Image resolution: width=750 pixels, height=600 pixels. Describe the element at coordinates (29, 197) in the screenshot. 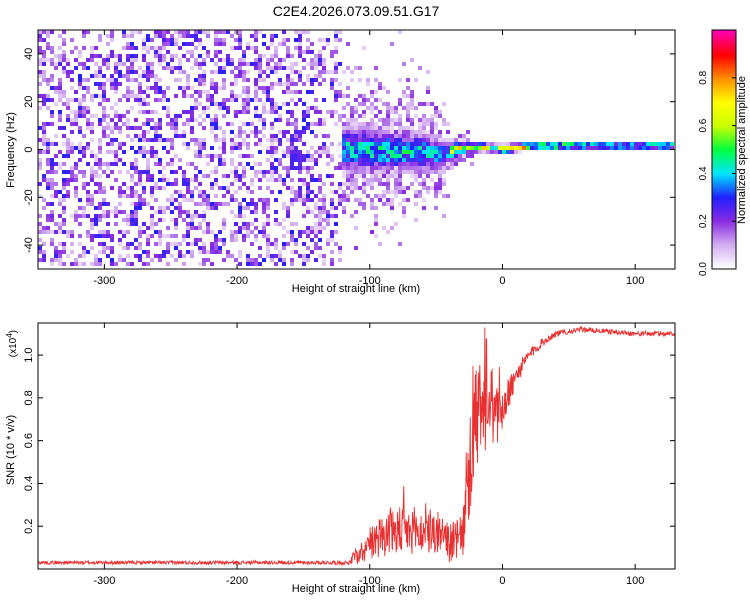

I see `heatmap-y-tick-label: -20` at that location.